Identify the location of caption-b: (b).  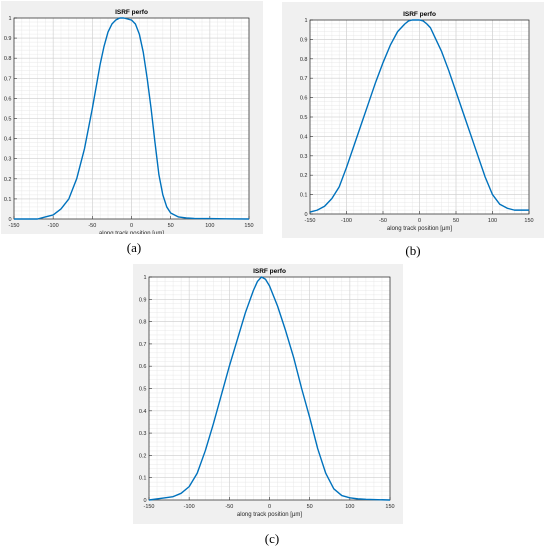
(413, 250).